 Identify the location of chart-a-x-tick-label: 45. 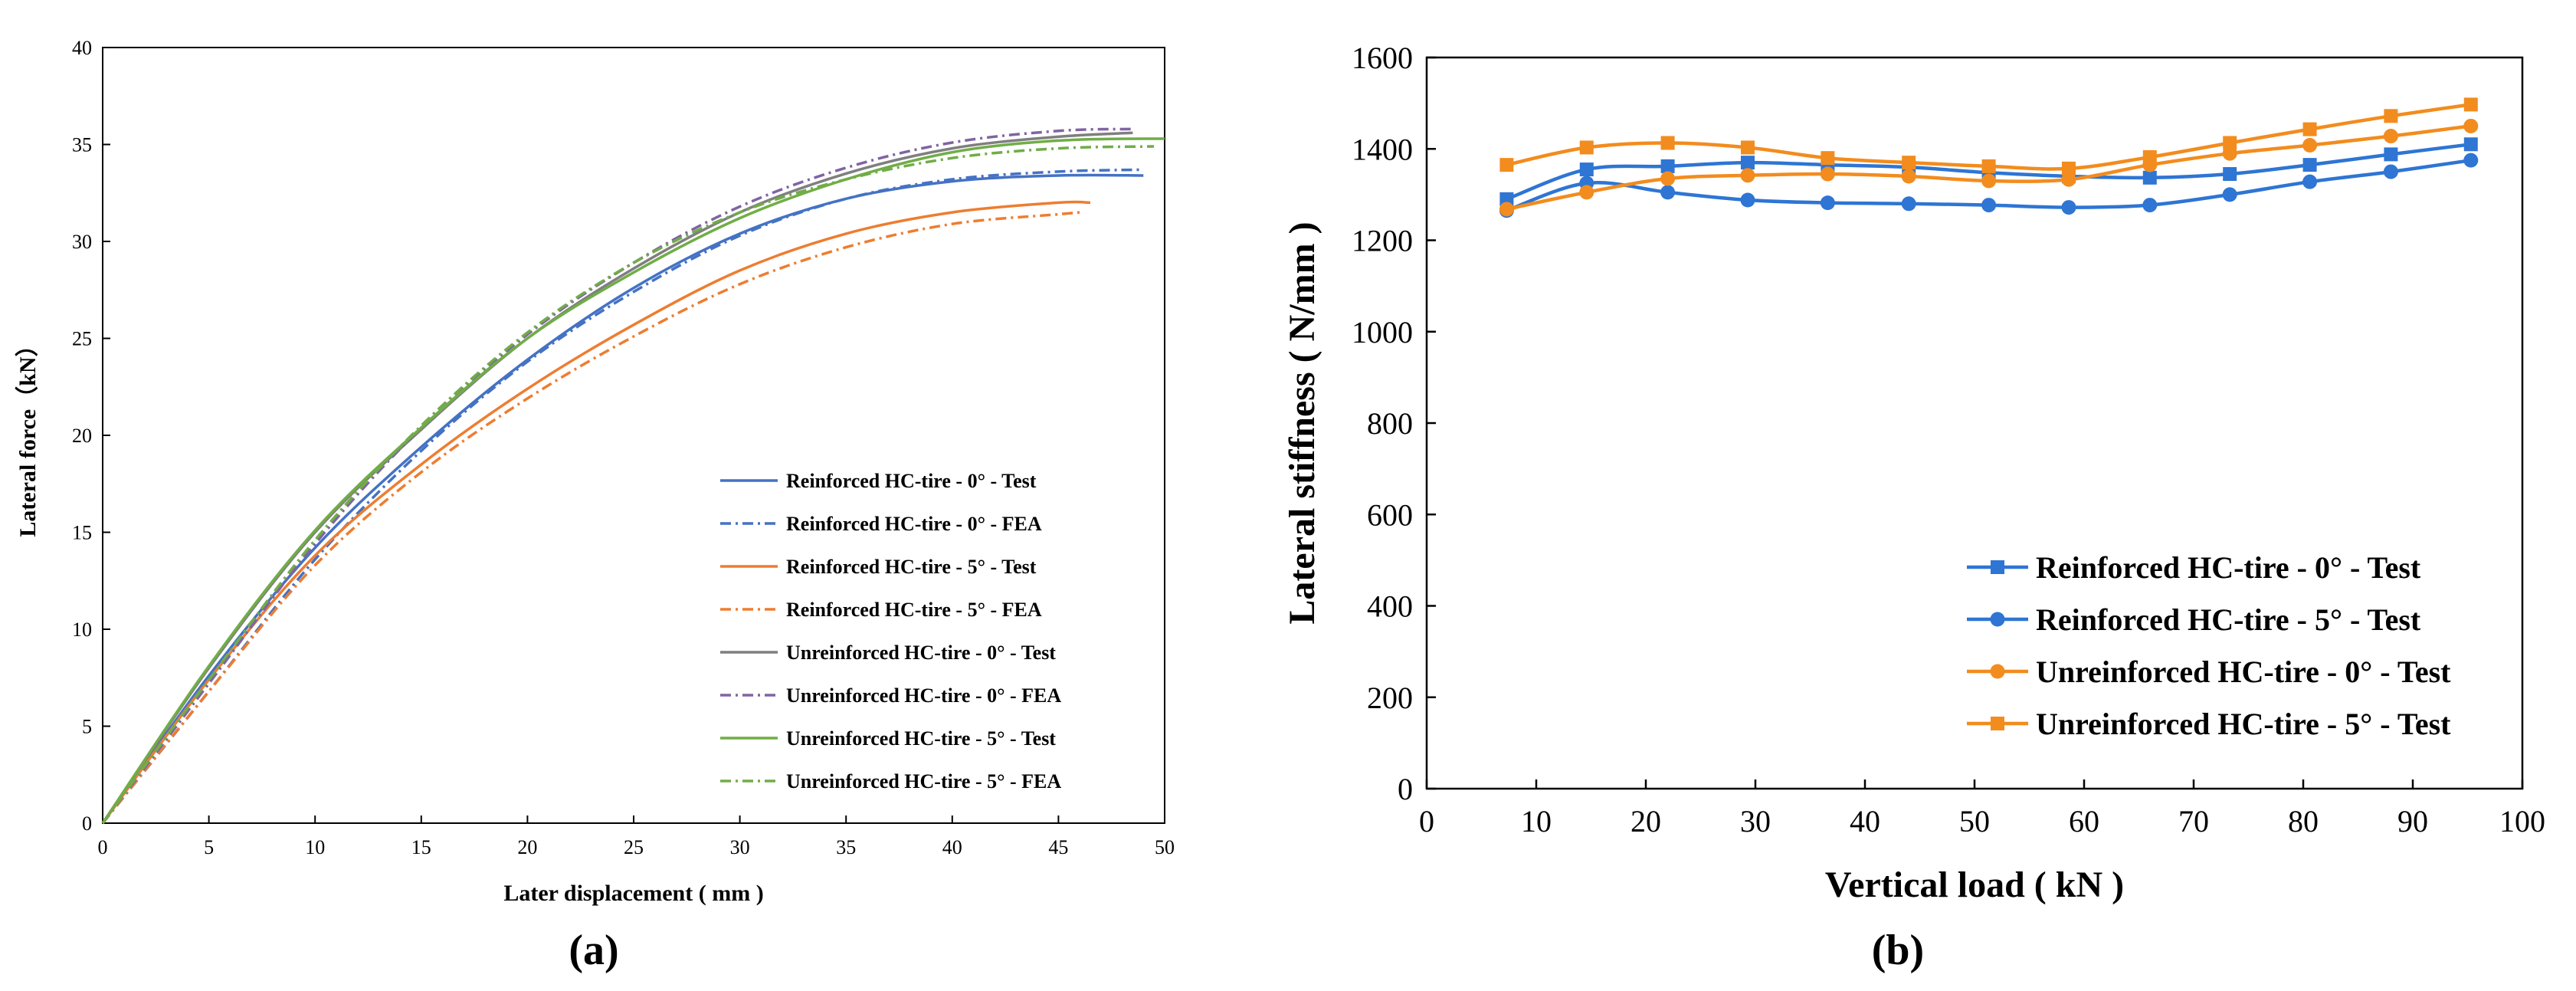
(1058, 847).